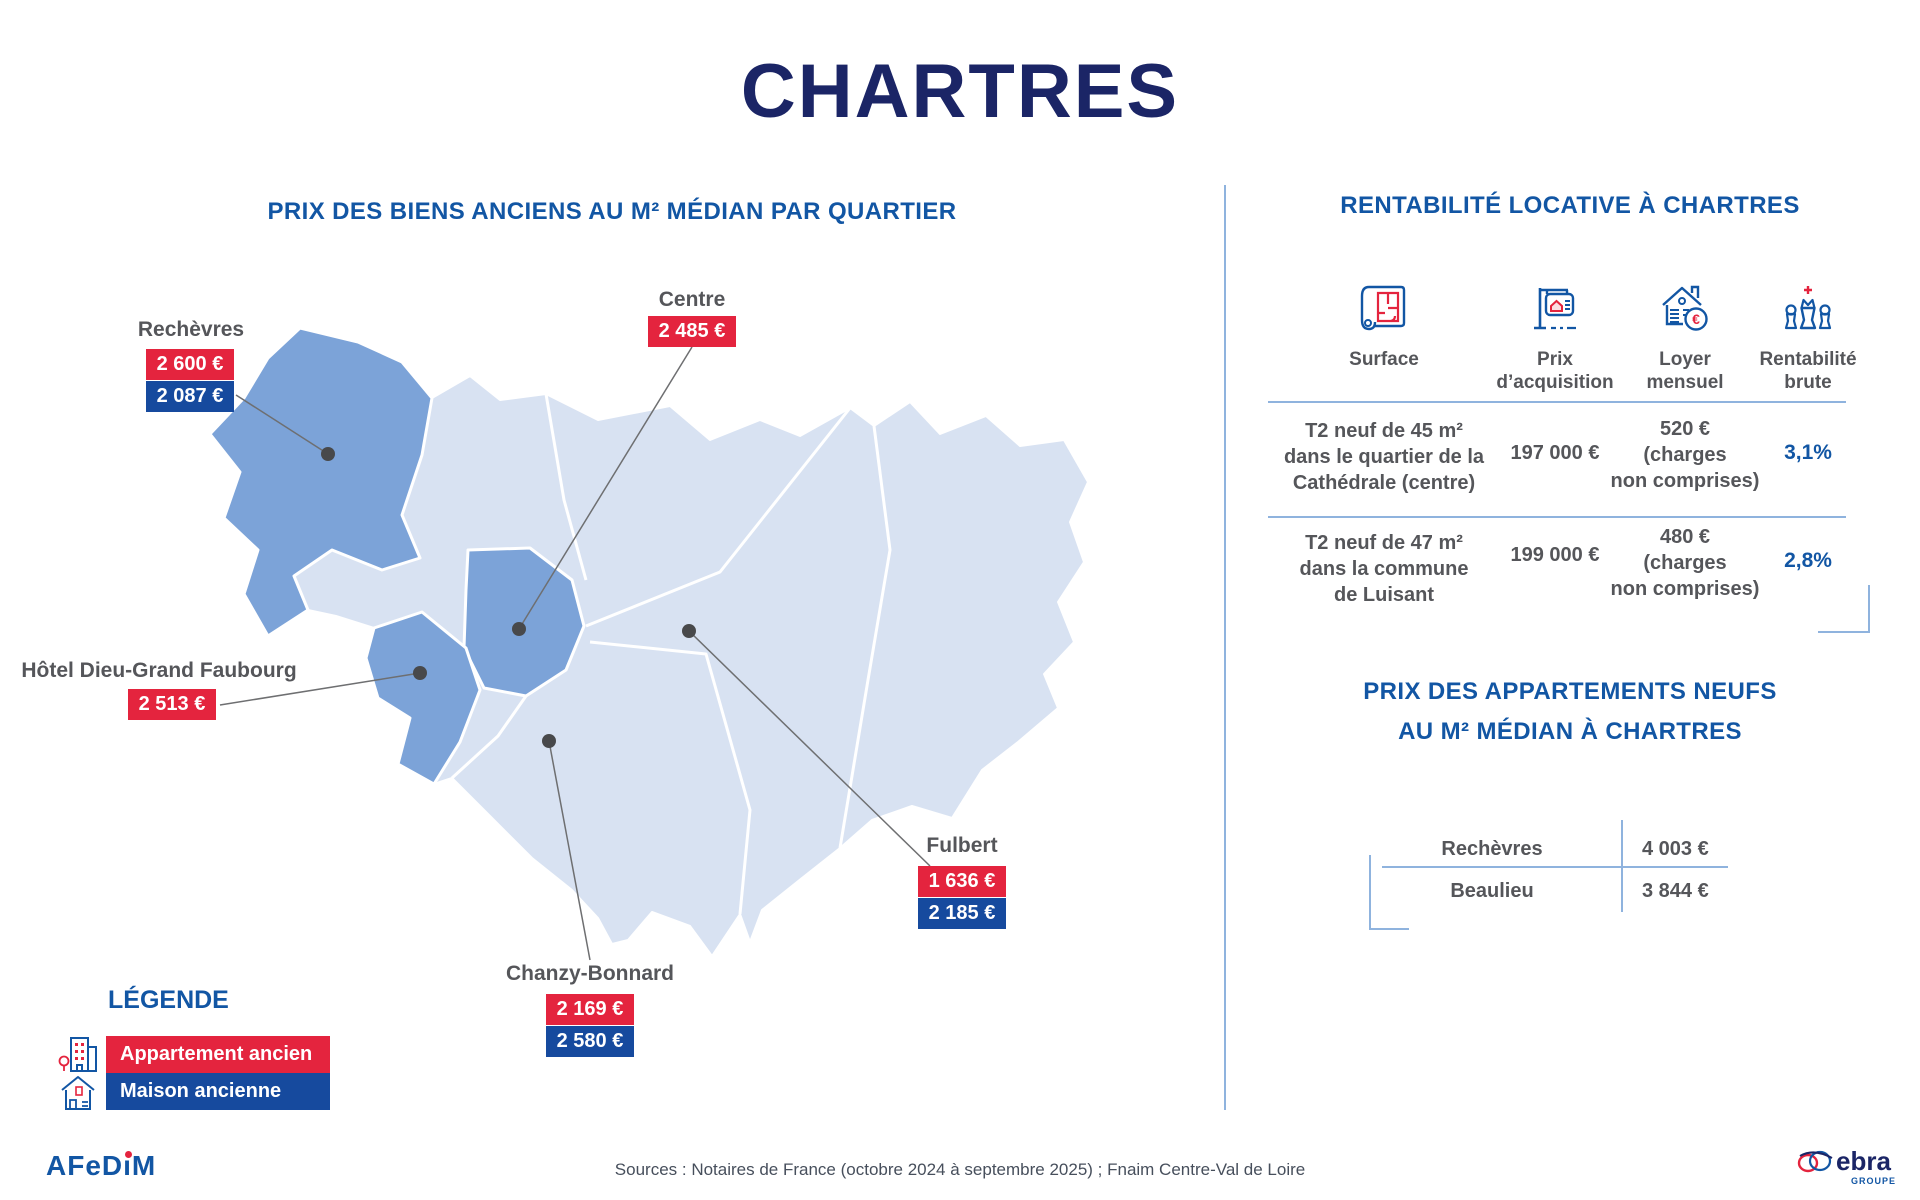 This screenshot has width=1920, height=1200. Describe the element at coordinates (1685, 371) in the screenshot. I see `column-header-rent: Loyer mensuel` at that location.